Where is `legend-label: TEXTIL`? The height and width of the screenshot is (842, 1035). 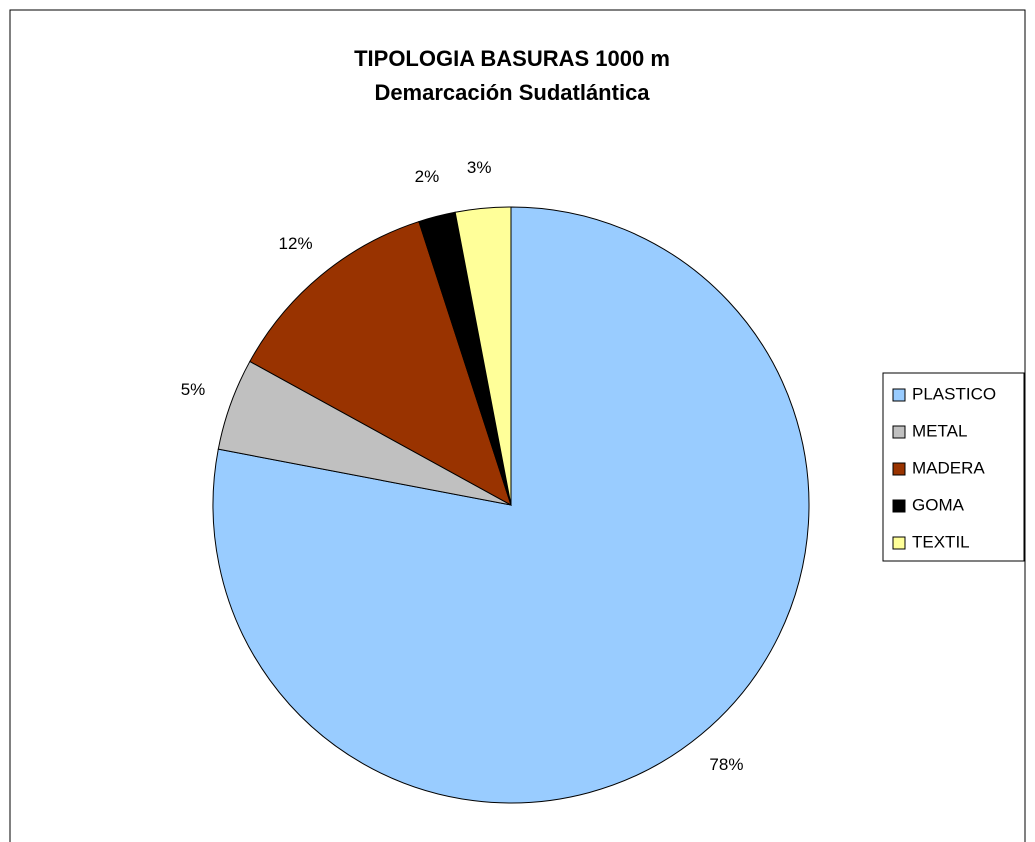 legend-label: TEXTIL is located at coordinates (941, 541).